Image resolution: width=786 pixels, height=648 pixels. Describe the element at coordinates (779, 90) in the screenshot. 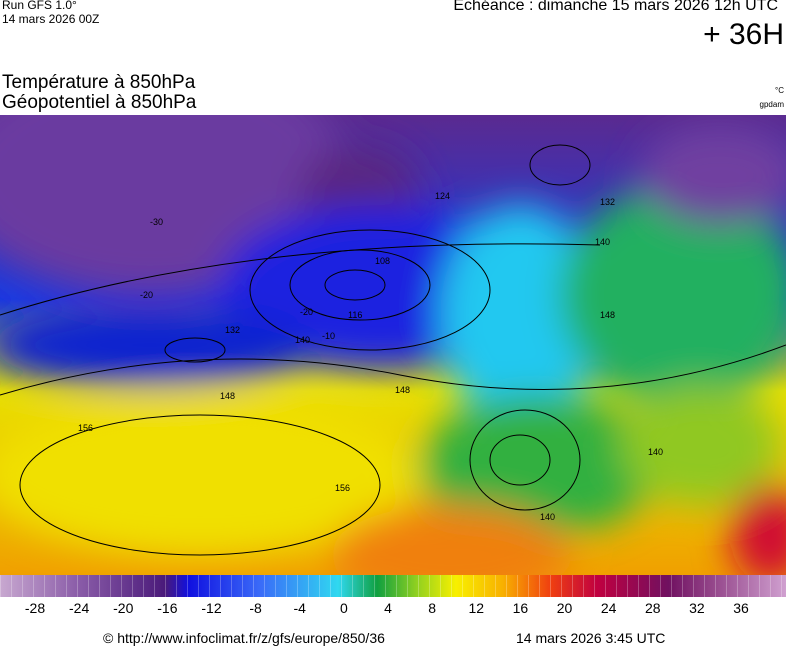

I see `unit-temp: °C` at that location.